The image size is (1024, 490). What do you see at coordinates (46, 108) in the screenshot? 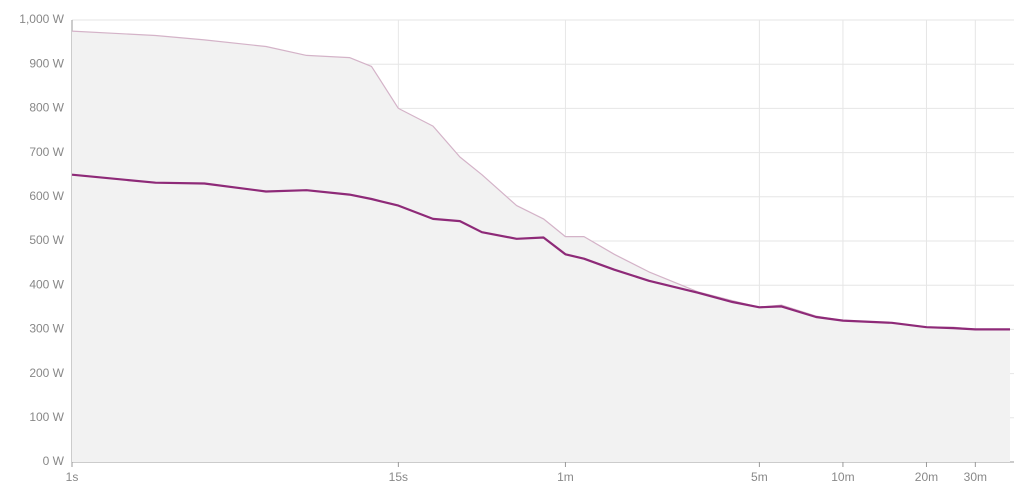
I see `y-tick-label: 800 W` at bounding box center [46, 108].